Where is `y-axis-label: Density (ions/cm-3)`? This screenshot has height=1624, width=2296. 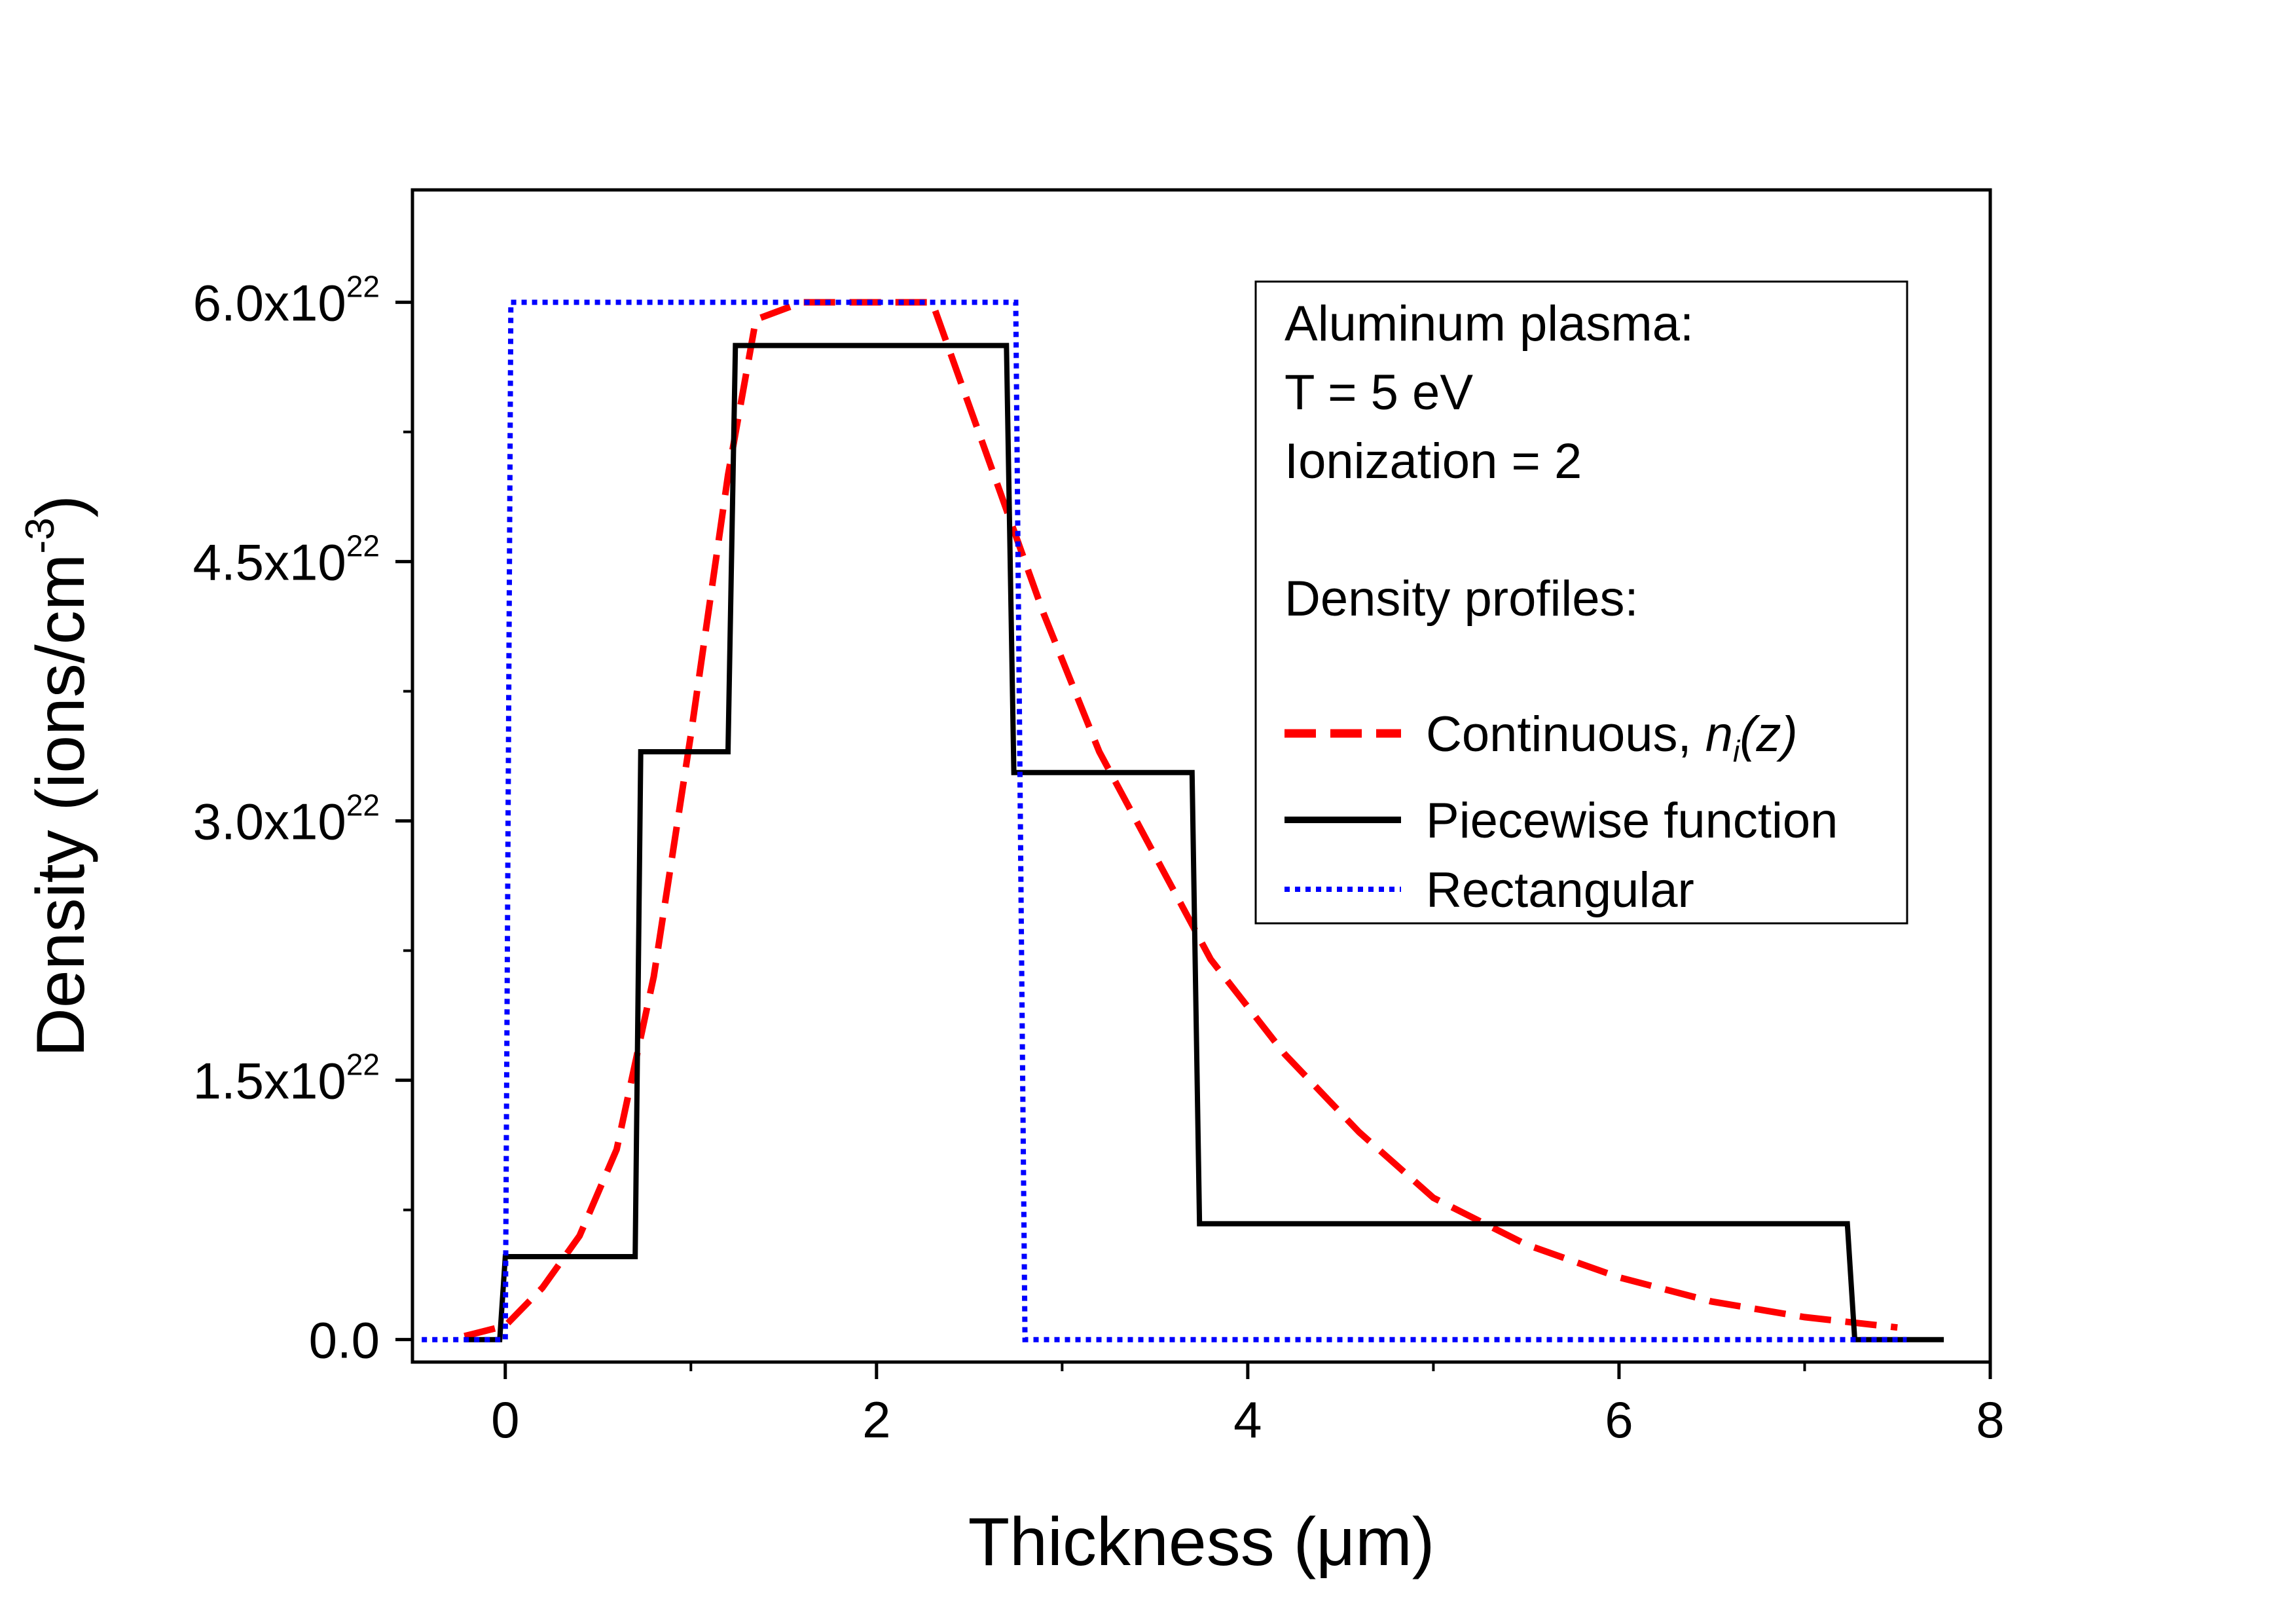
y-axis-label: Density (ions/cm-3) is located at coordinates (58, 776).